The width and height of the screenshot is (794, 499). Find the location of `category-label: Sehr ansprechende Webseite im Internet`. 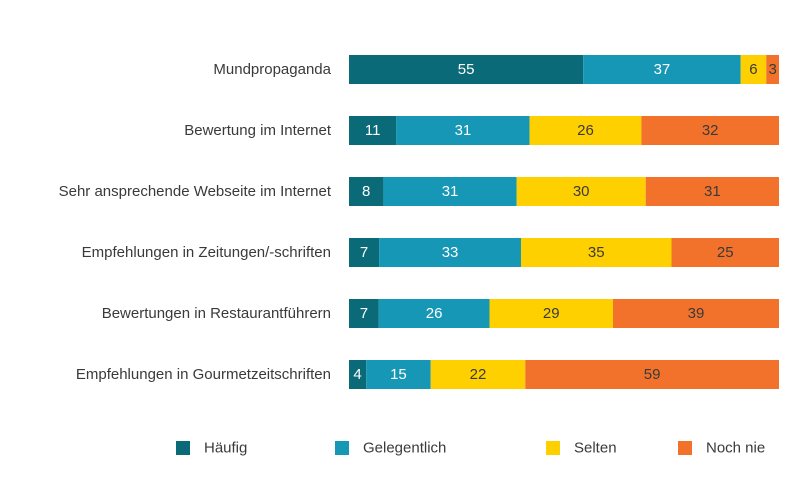

category-label: Sehr ansprechende Webseite im Internet is located at coordinates (195, 191).